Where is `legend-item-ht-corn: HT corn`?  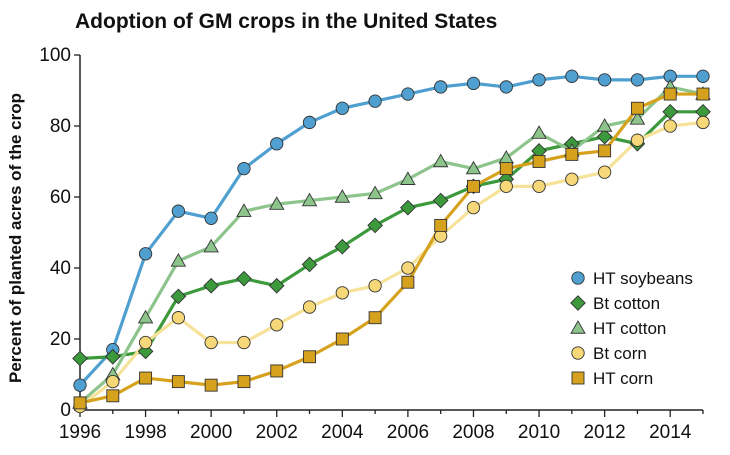
legend-item-ht-corn: HT corn is located at coordinates (612, 378).